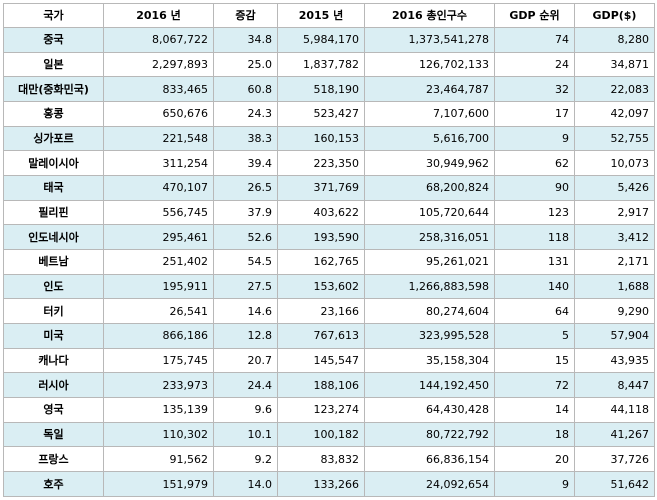  I want to click on cell-gdp: 44,118, so click(614, 410).